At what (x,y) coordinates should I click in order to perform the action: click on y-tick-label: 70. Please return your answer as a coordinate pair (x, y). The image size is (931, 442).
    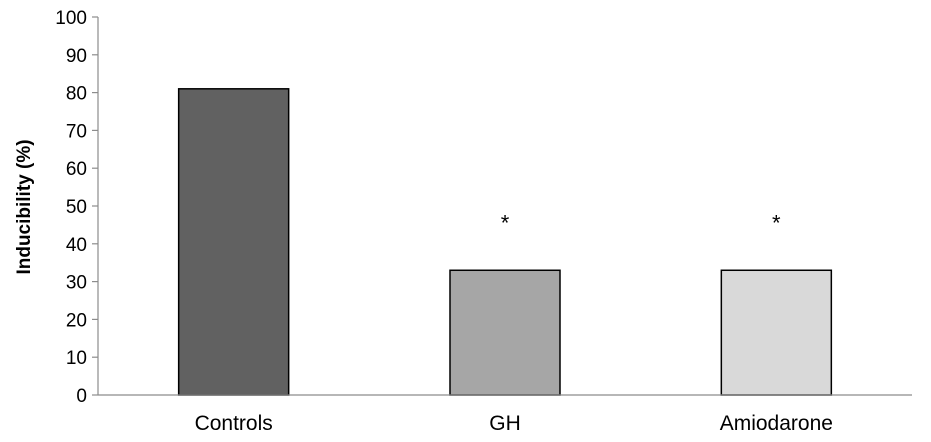
    Looking at the image, I should click on (76, 131).